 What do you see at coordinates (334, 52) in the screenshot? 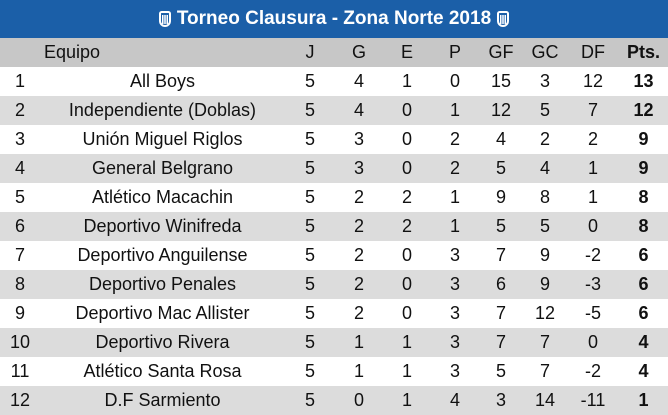
I see `table-header-row: Equipo J G E P GF GC DF Pts.` at bounding box center [334, 52].